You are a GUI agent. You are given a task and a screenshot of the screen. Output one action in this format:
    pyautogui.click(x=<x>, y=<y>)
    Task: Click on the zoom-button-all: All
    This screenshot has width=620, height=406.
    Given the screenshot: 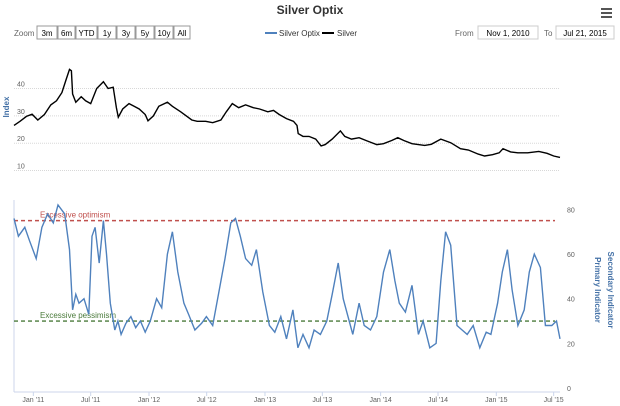 What is the action you would take?
    pyautogui.click(x=182, y=32)
    